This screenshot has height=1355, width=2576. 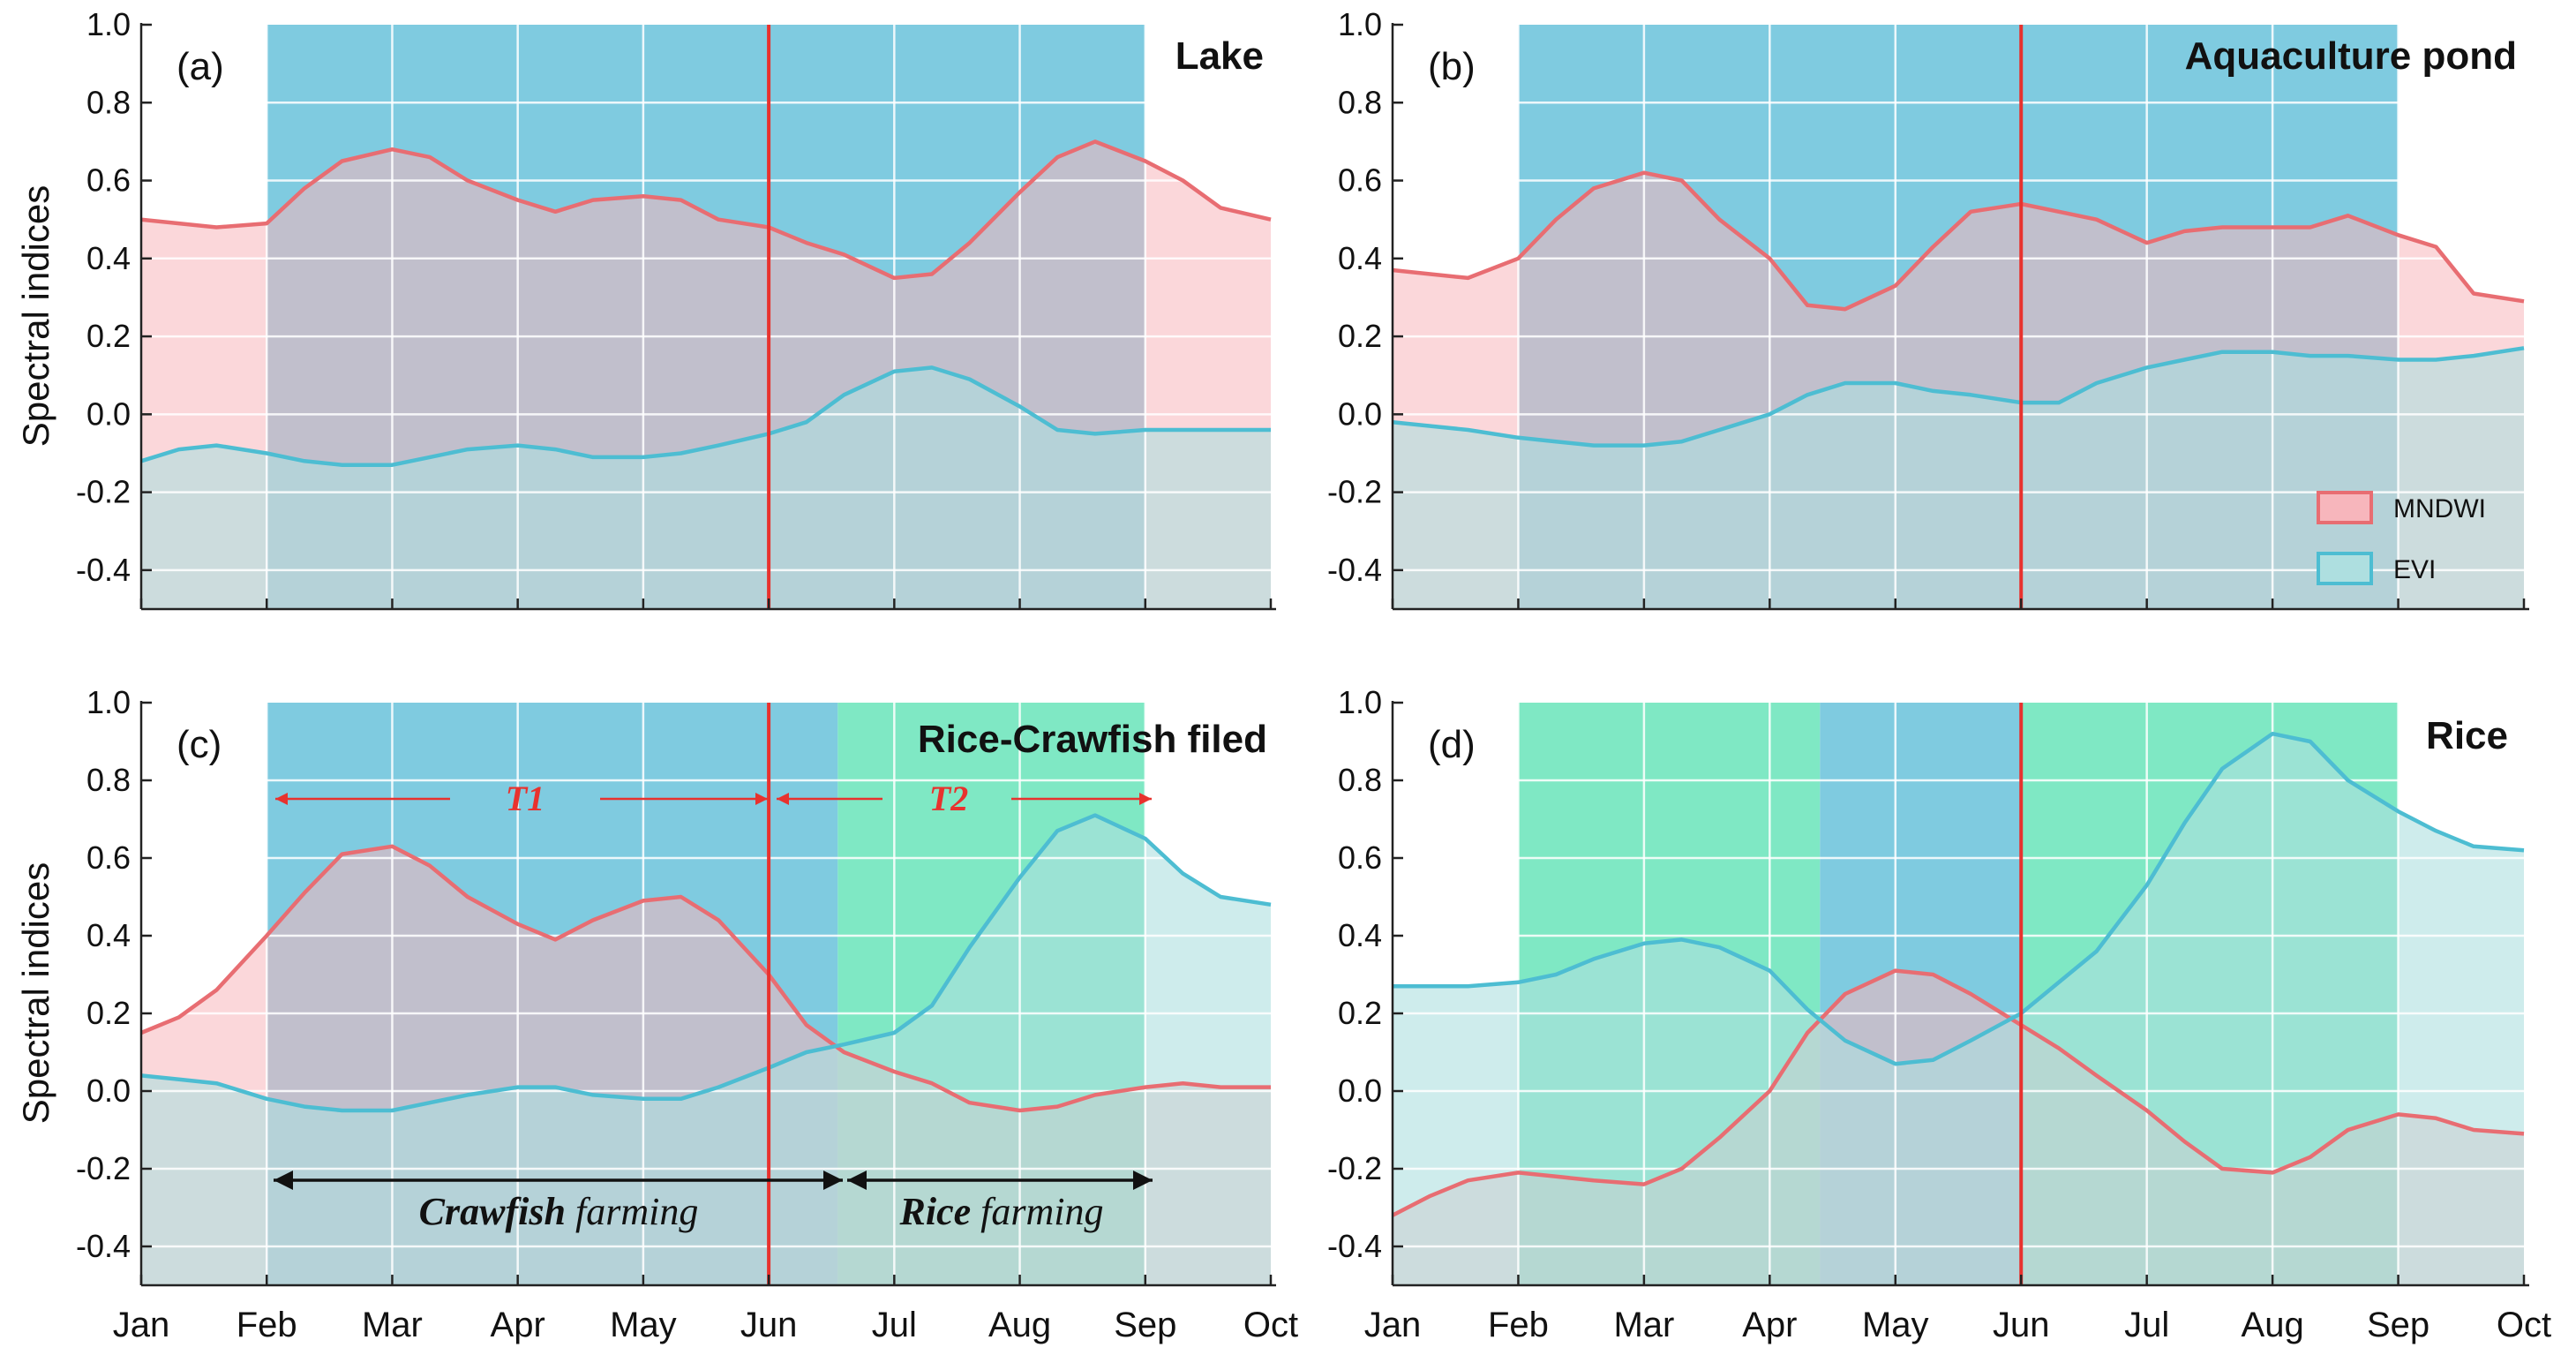 What do you see at coordinates (935, 1211) in the screenshot?
I see `rice-bold: Rice` at bounding box center [935, 1211].